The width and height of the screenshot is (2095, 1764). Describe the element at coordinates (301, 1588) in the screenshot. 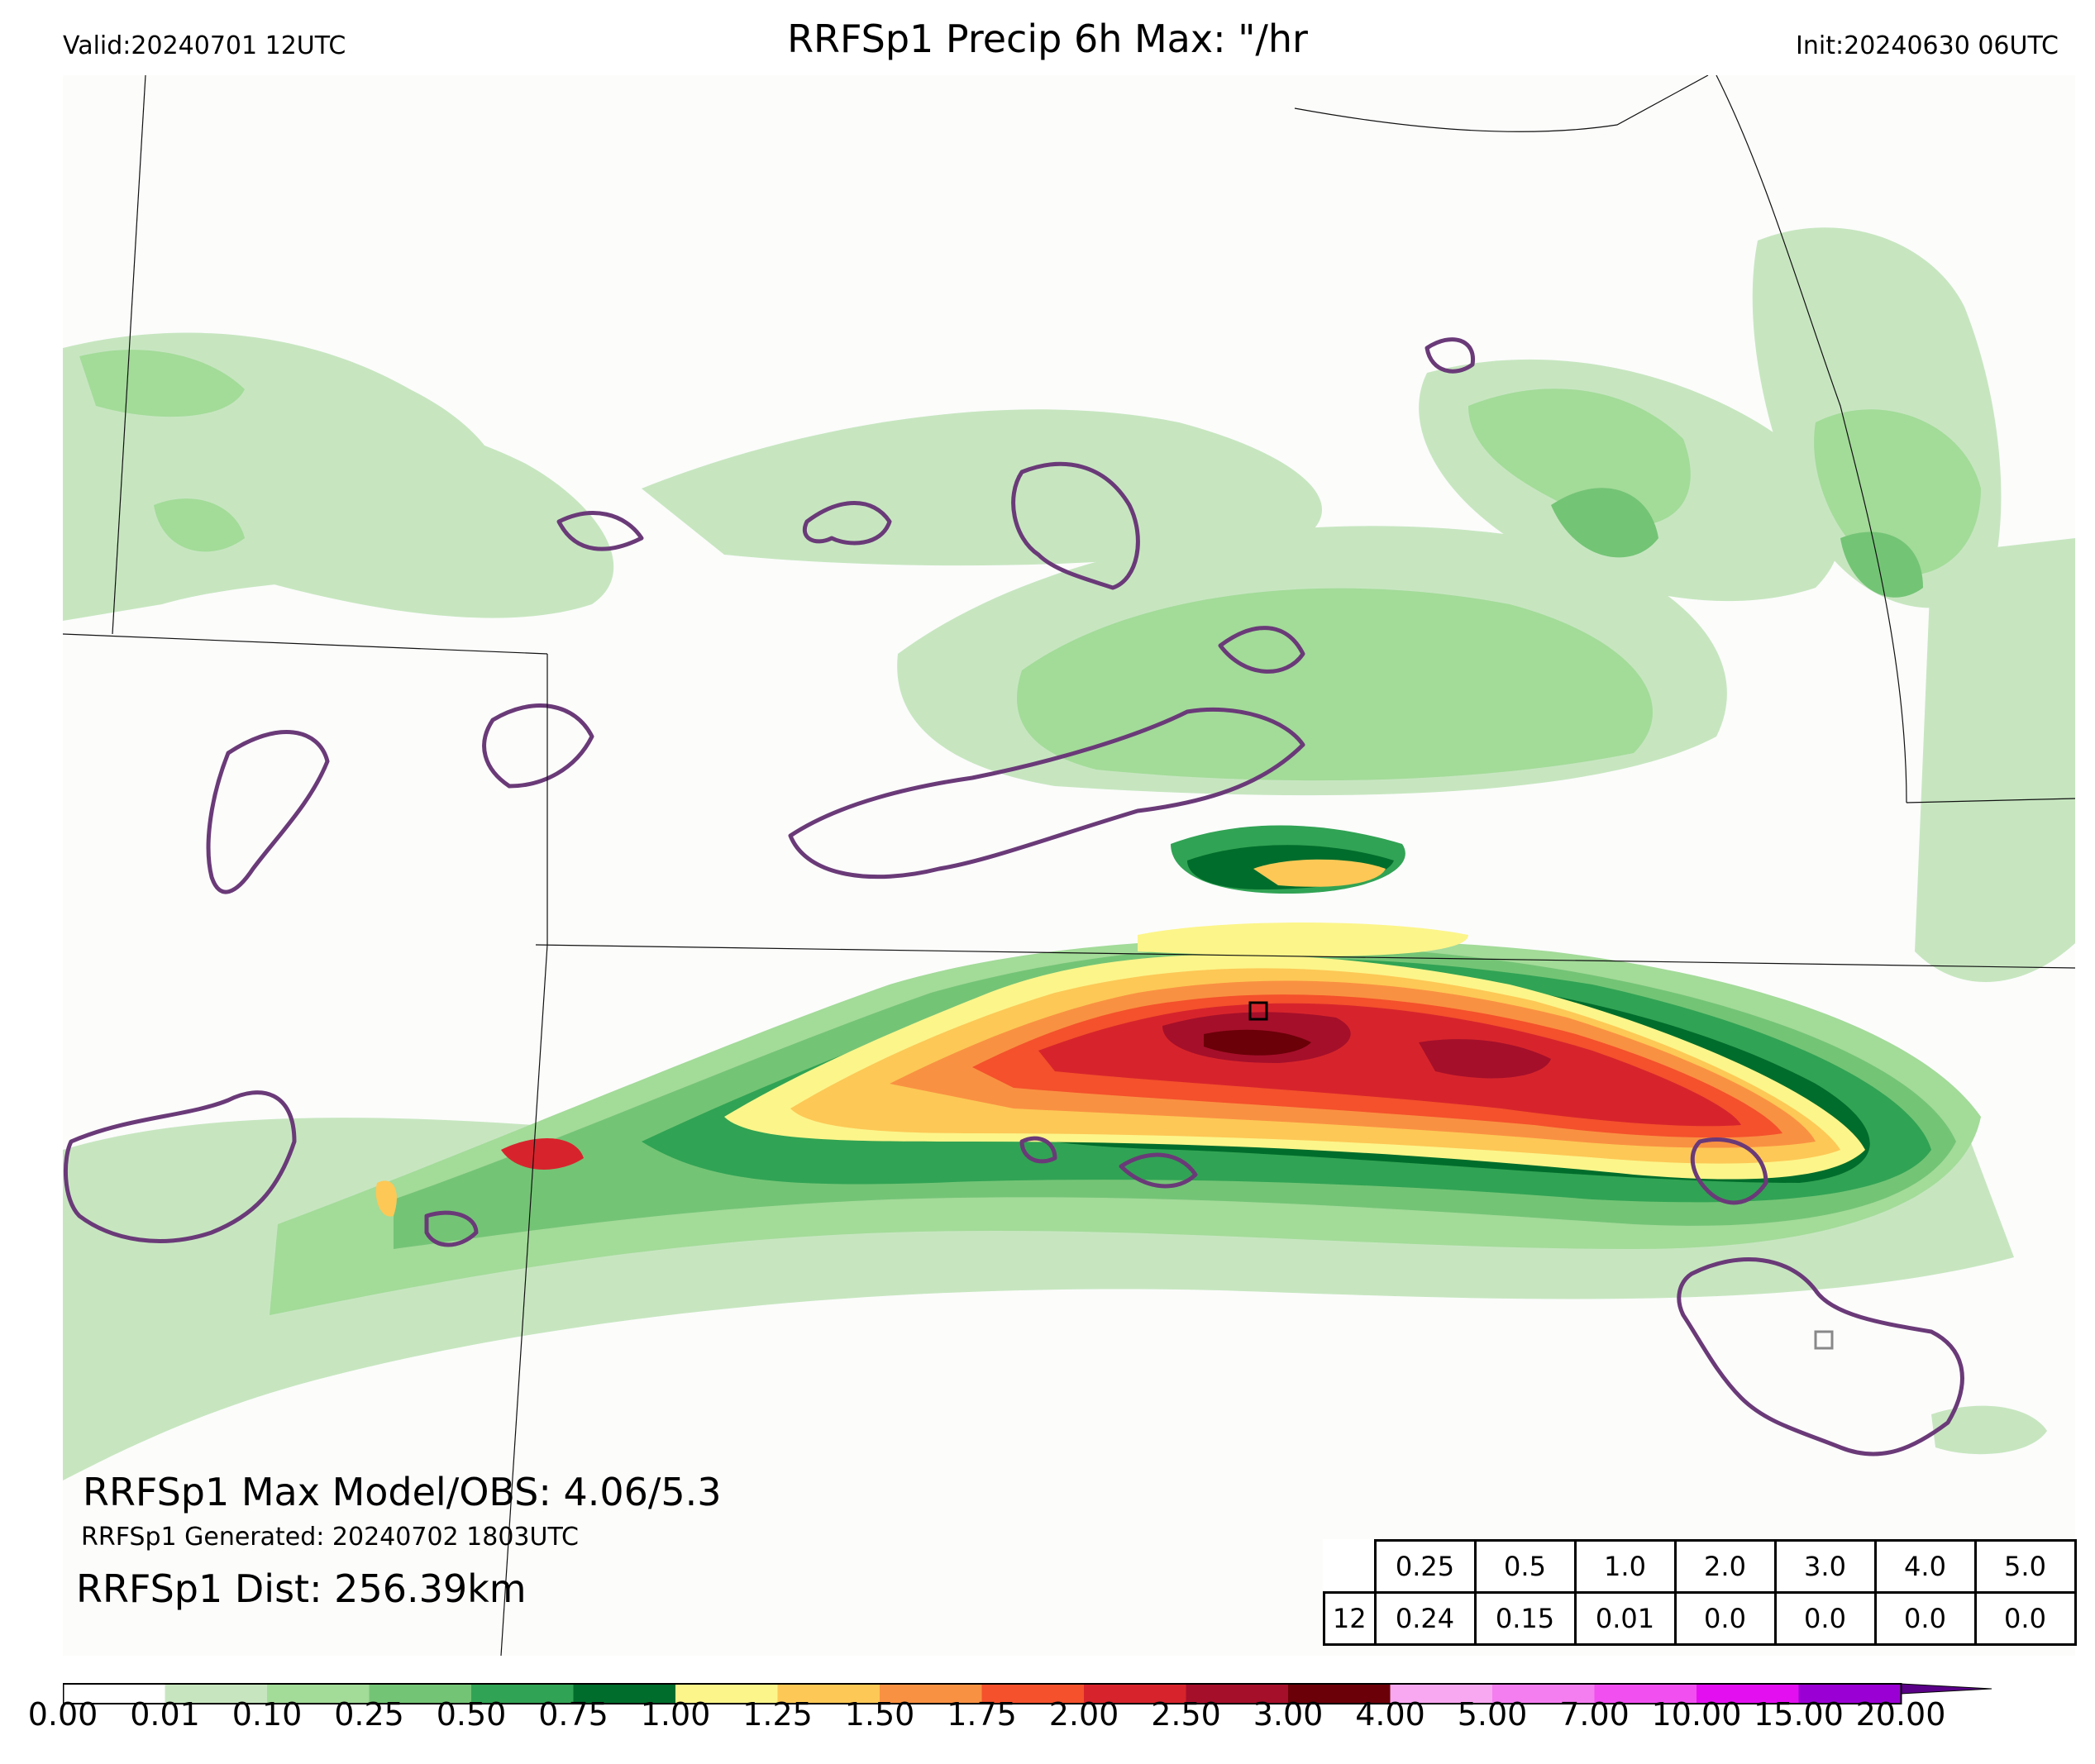

I see `distance-label: RRFSp1 Dist: 256.39km` at that location.